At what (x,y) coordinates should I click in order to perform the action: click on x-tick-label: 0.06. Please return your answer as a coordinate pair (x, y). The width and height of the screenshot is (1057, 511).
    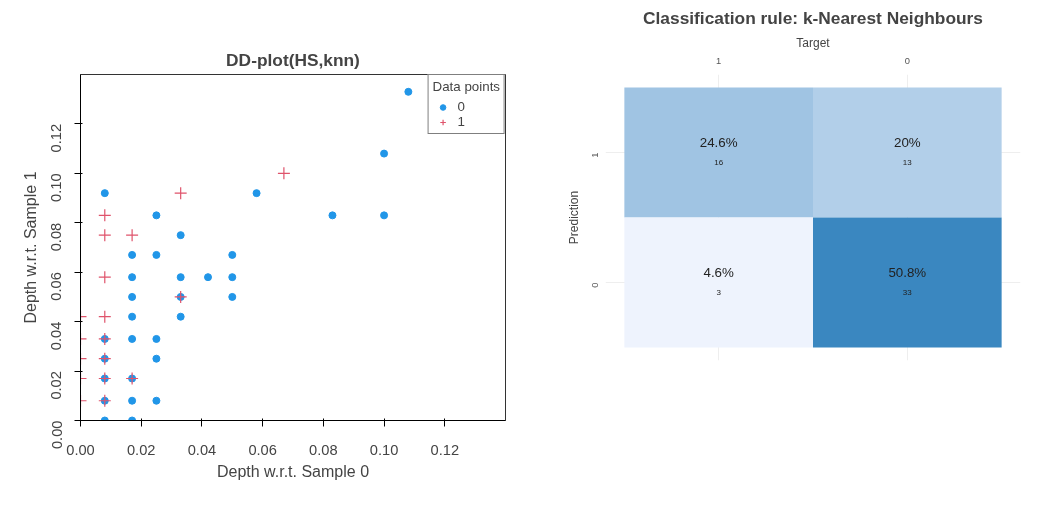
    Looking at the image, I should click on (262, 449).